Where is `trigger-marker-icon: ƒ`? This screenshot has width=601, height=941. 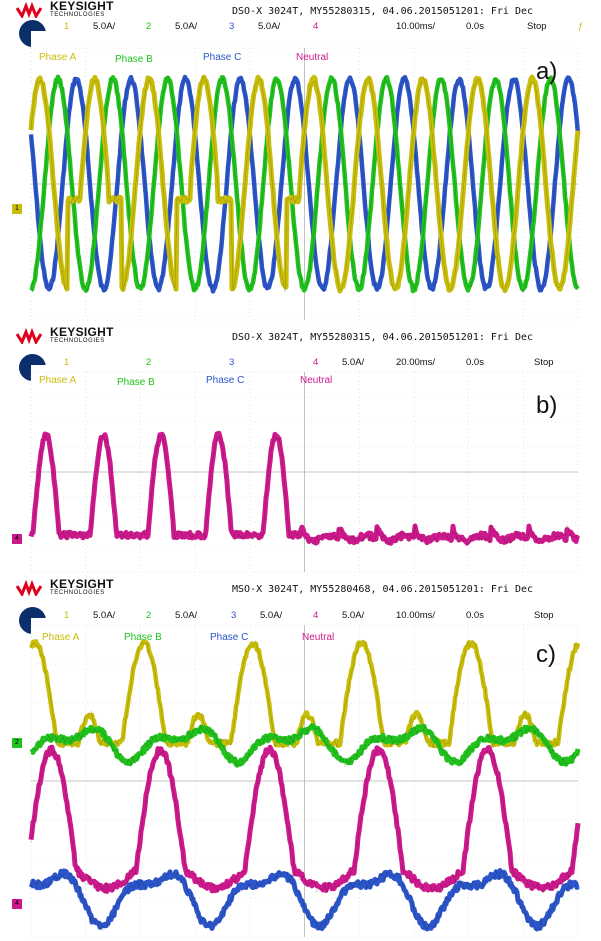
trigger-marker-icon: ƒ is located at coordinates (581, 26).